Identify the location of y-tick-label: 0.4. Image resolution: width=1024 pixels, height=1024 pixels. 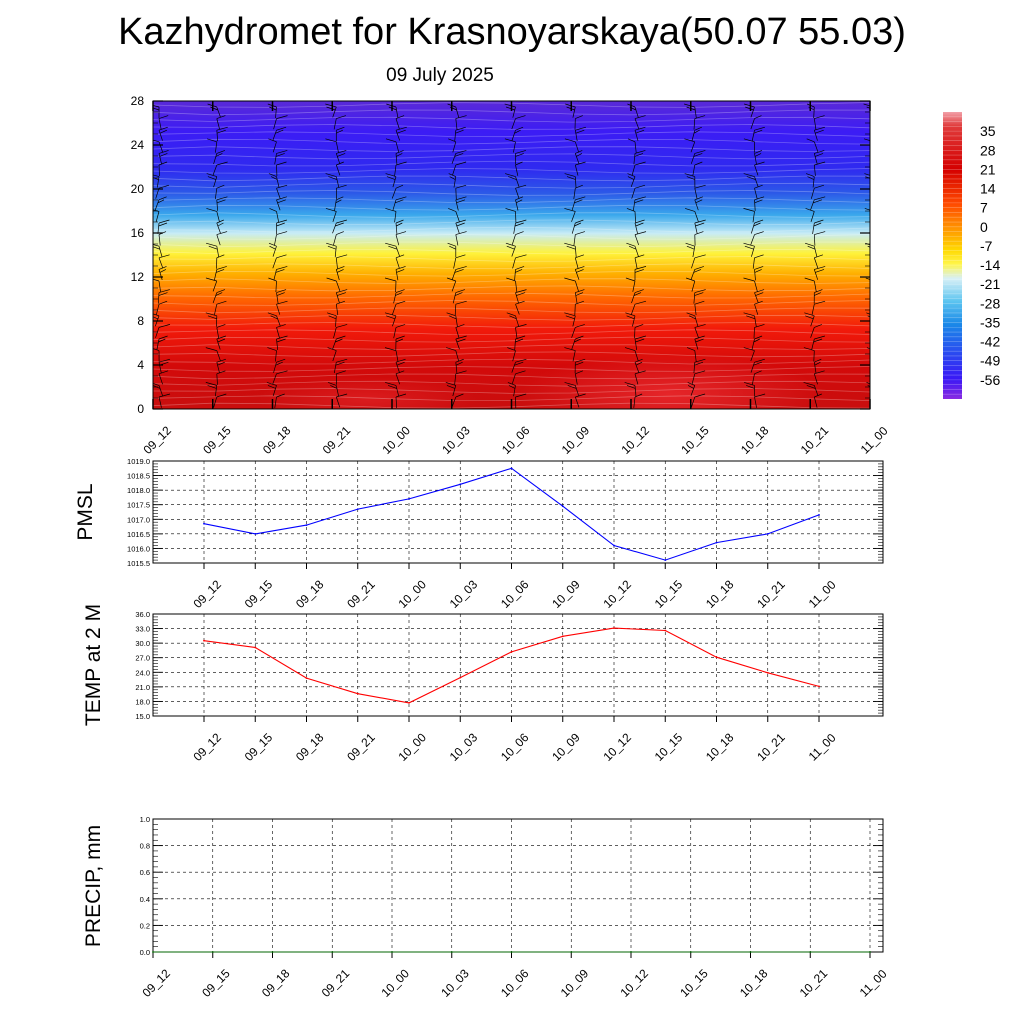
(145, 899).